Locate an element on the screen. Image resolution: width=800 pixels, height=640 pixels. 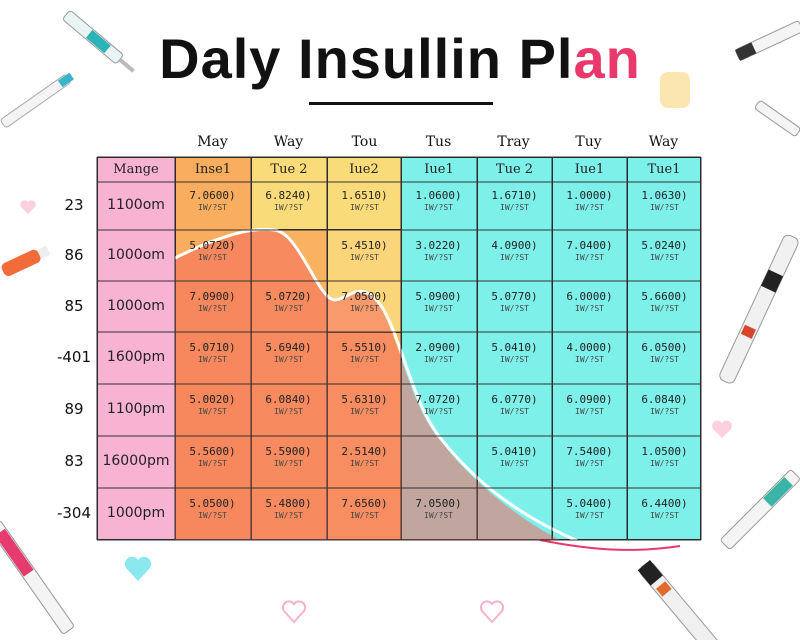
syringe-icon is located at coordinates (37, 577).